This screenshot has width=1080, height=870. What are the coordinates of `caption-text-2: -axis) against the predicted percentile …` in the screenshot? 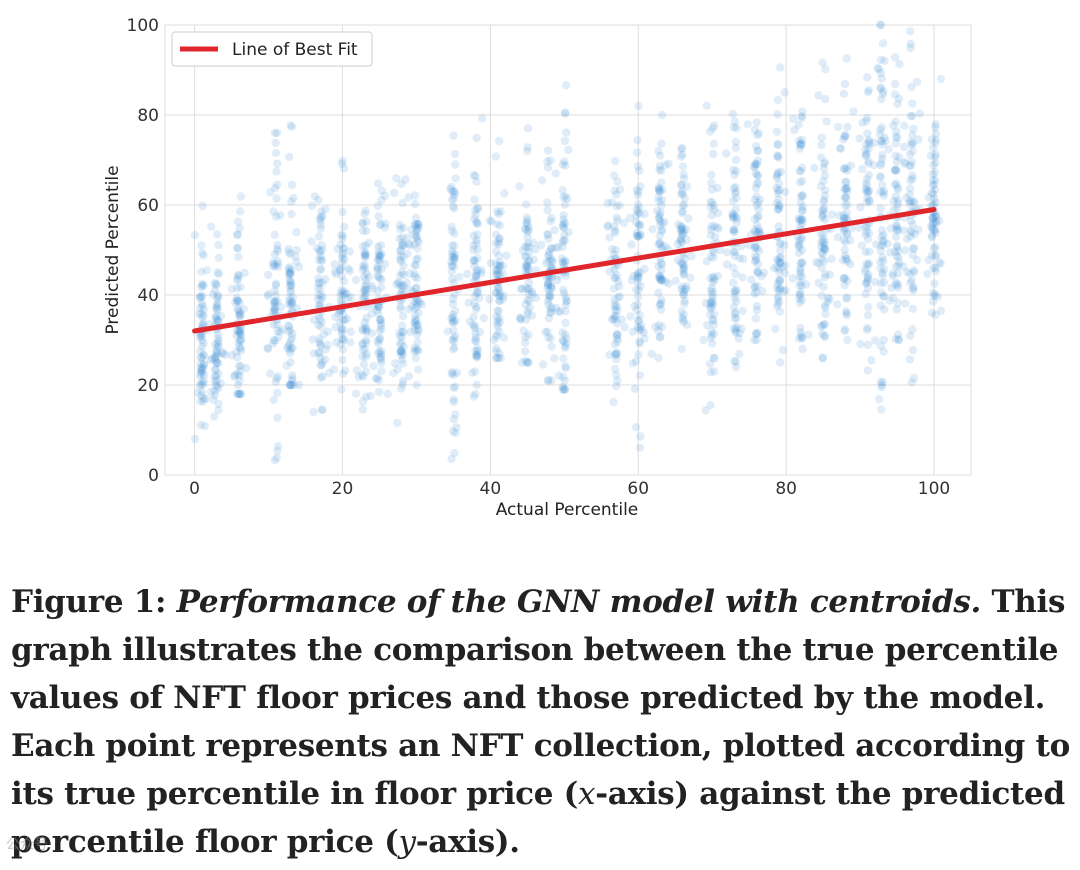 It's located at (538, 818).